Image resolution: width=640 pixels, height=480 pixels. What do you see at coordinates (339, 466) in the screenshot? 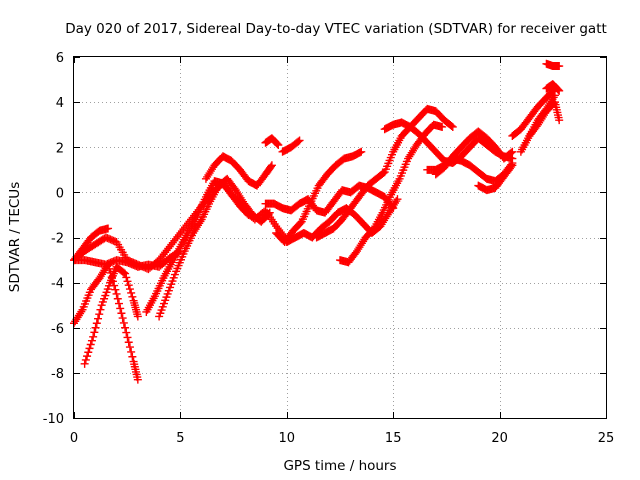
I see `x-axis-label: GPS time / hours` at bounding box center [339, 466].